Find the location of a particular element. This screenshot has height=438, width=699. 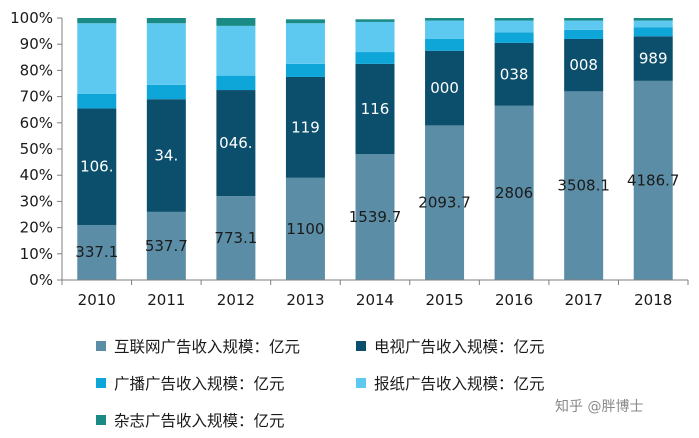

y-tick-label: 70% is located at coordinates (36, 97).